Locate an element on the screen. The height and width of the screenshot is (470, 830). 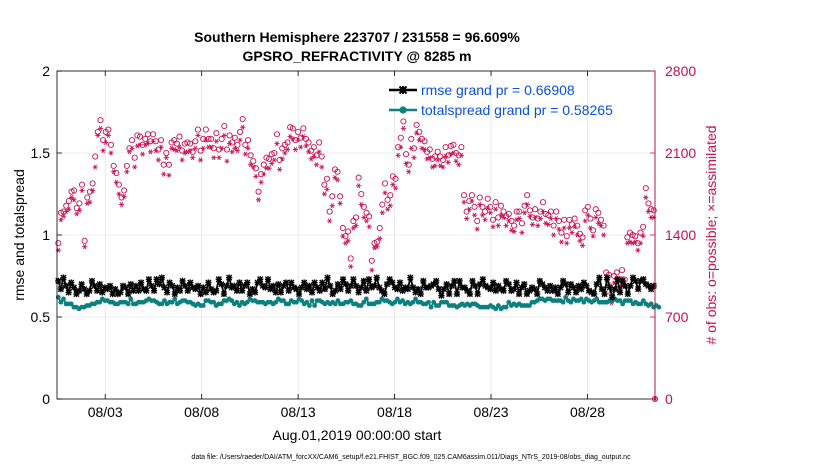
x-tick-label: 08/18 is located at coordinates (394, 412).